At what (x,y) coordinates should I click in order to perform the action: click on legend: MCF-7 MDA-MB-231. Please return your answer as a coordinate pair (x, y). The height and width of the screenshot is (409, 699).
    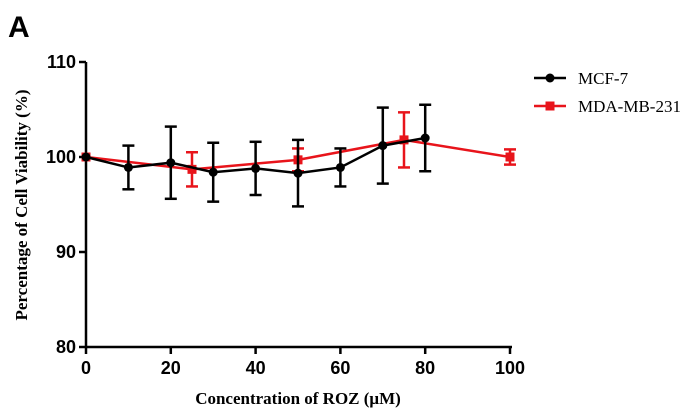
    Looking at the image, I should click on (607, 92).